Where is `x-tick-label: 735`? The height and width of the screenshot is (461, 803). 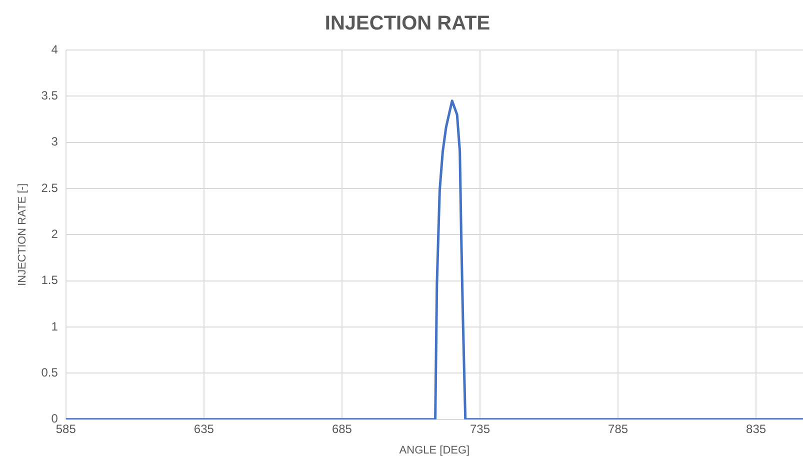
x-tick-label: 735 is located at coordinates (480, 429).